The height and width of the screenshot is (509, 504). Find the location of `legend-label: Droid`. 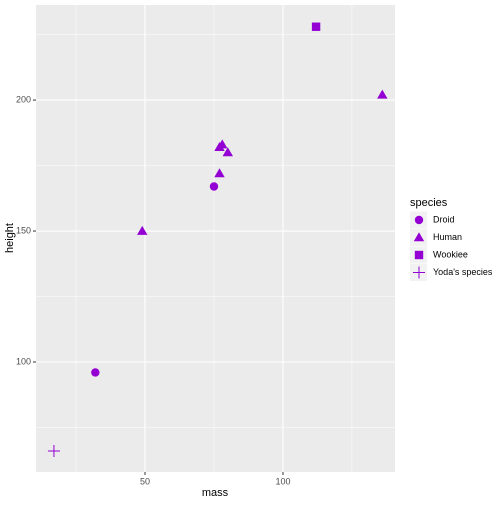

legend-label: Droid is located at coordinates (444, 219).